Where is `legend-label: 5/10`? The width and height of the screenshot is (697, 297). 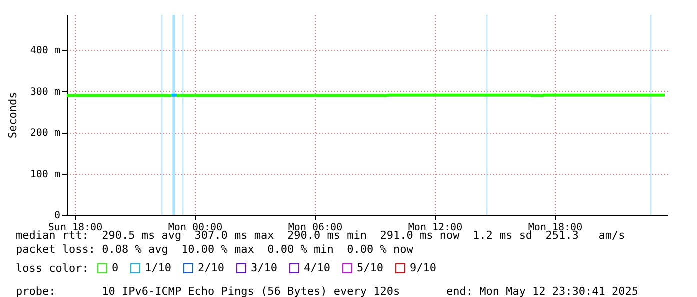 legend-label: 5/10 is located at coordinates (370, 268).